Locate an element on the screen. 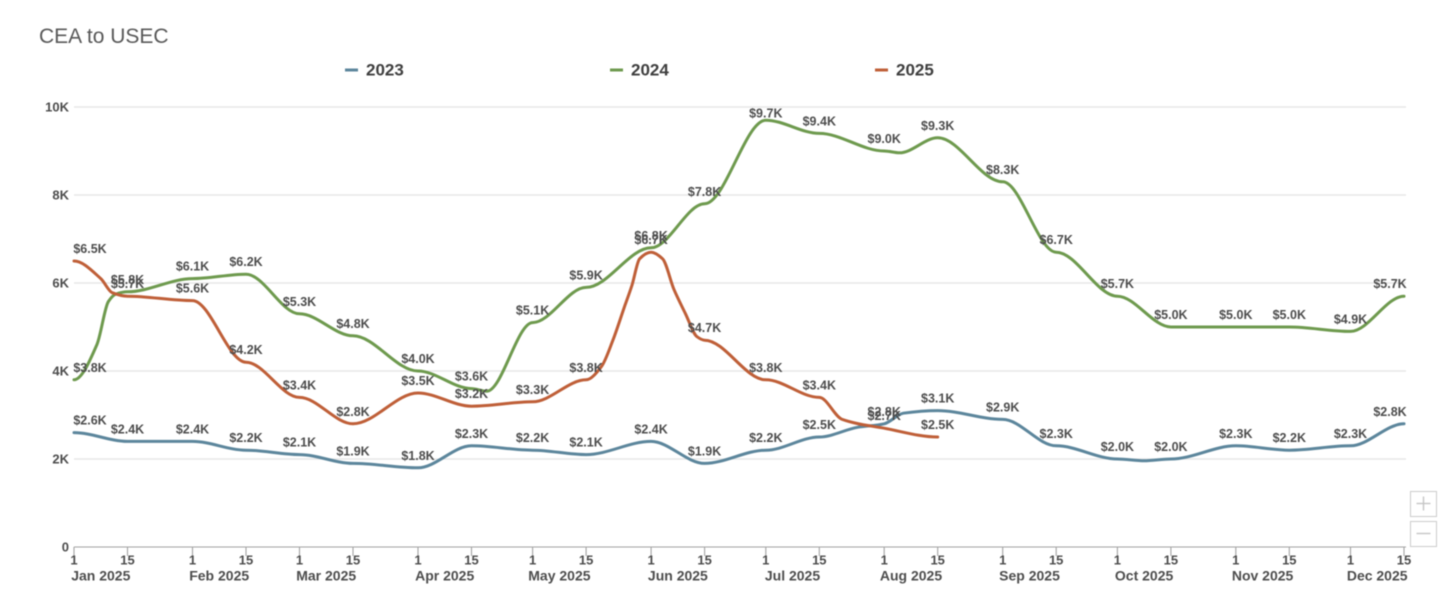 The width and height of the screenshot is (1440, 595). svg-text: $7.8K is located at coordinates (704, 192).